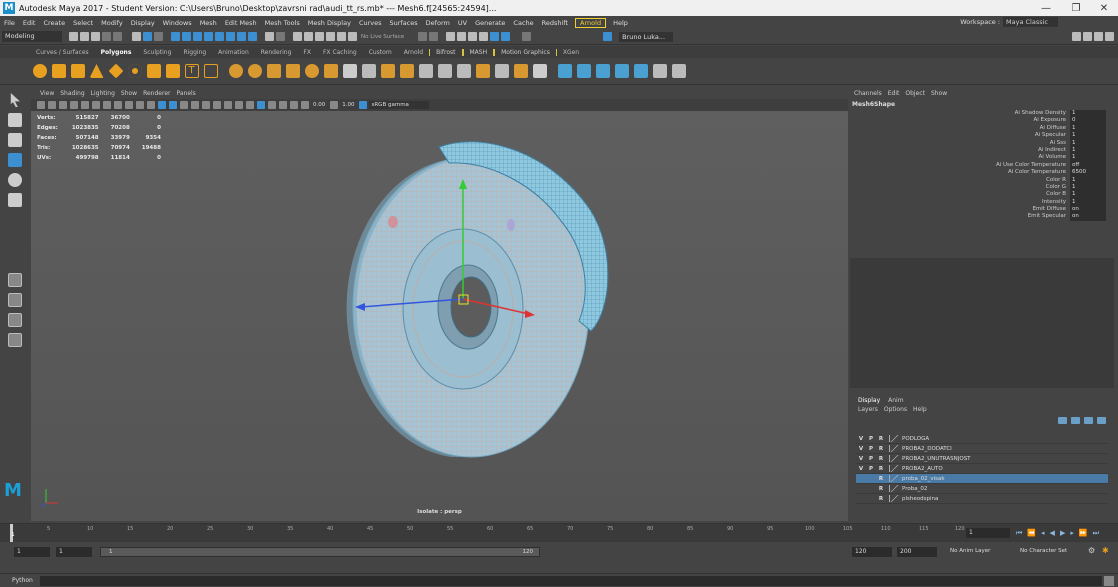  I want to click on rotate-tool-icon, so click(15, 180).